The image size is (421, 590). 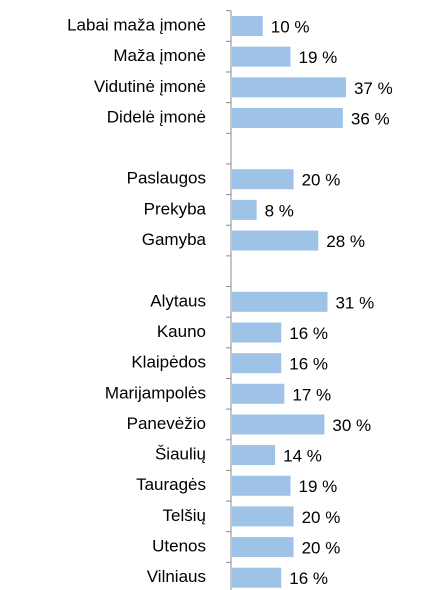 What do you see at coordinates (136, 24) in the screenshot?
I see `category-label: Labai maža įmonė` at bounding box center [136, 24].